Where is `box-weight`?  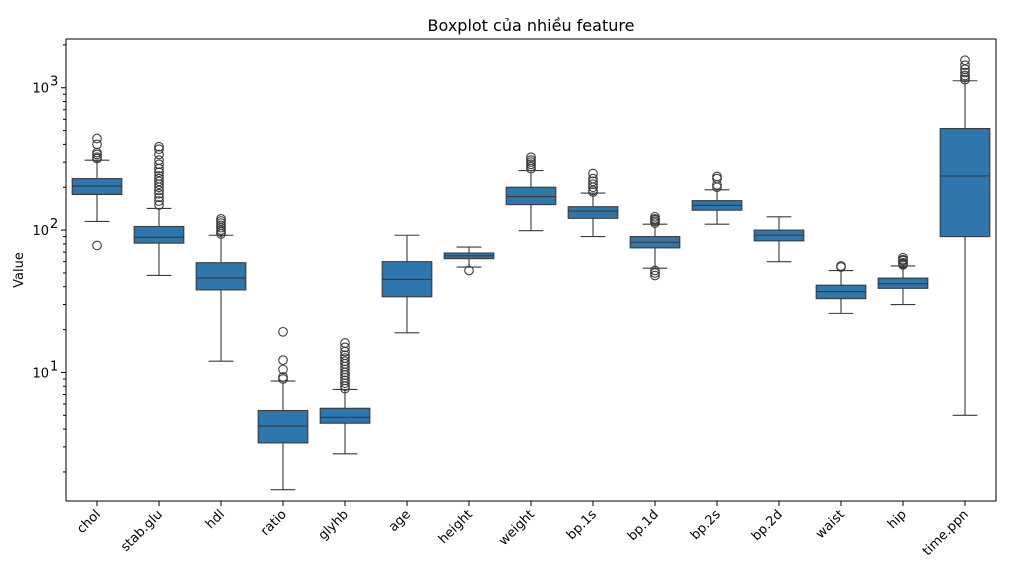
box-weight is located at coordinates (531, 192).